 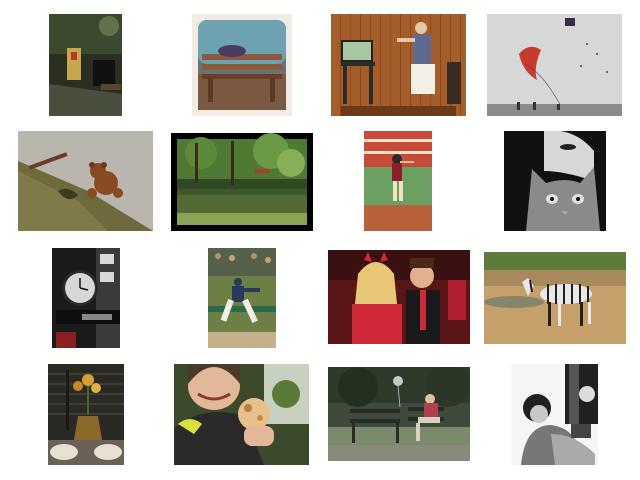 I want to click on child-bw-portrait-photo, so click(x=554, y=414).